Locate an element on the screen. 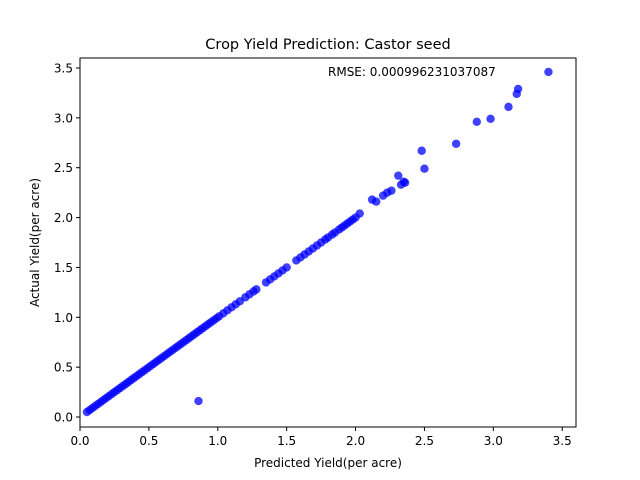  y-tick-label: 3.0 is located at coordinates (63, 118).